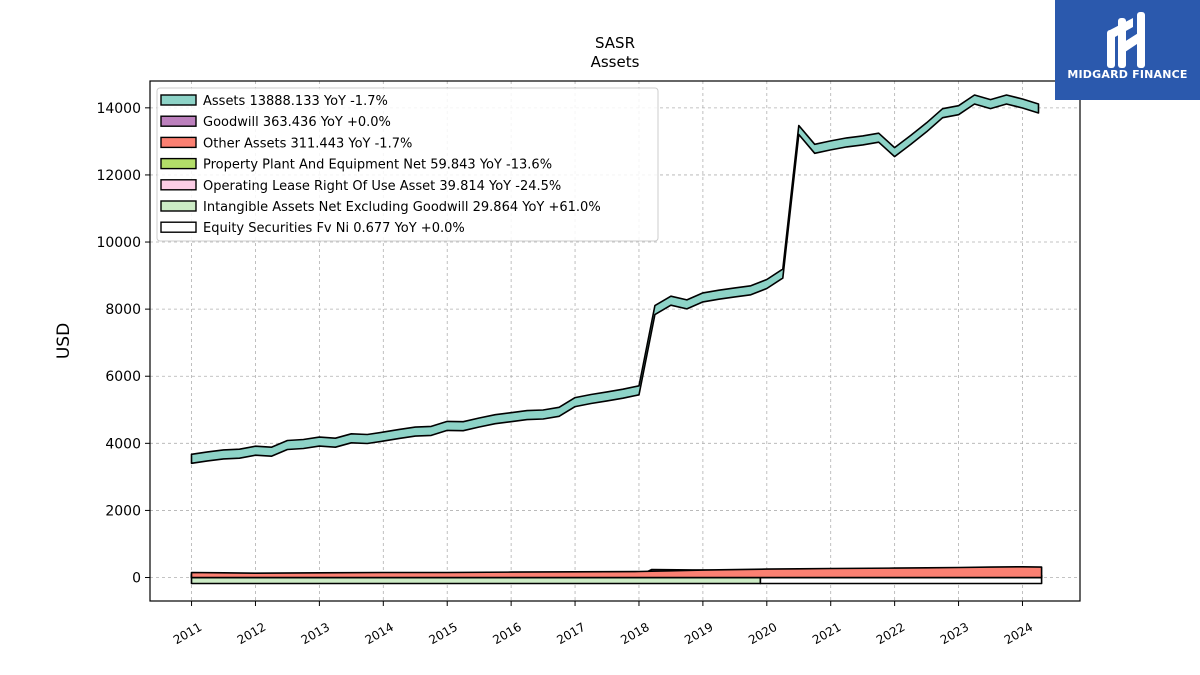  I want to click on x-tick-label: 2014, so click(379, 633).